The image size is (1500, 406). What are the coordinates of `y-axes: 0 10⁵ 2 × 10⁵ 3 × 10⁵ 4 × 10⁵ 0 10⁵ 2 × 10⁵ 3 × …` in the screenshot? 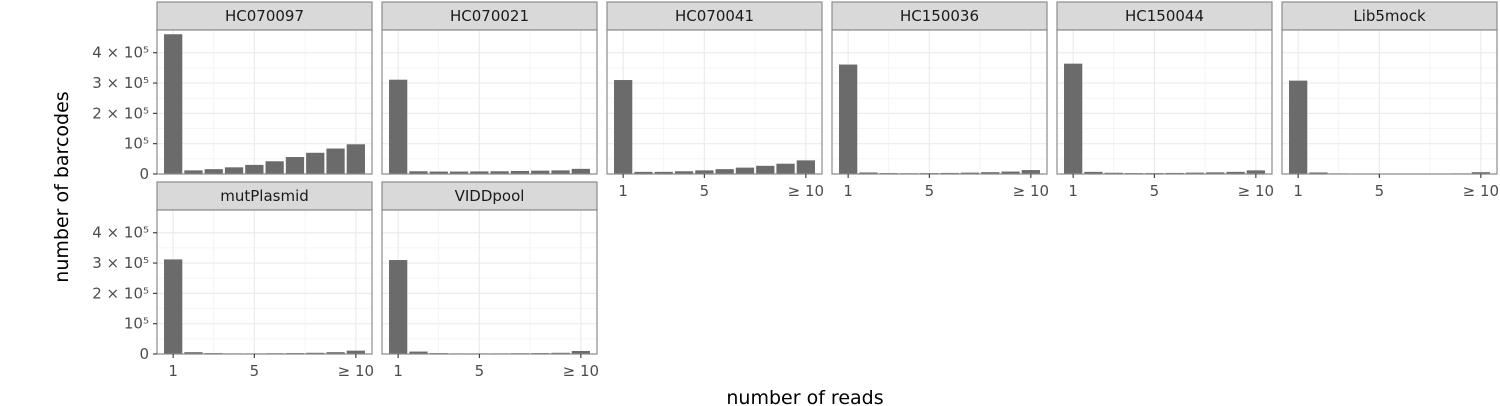 It's located at (124, 203).